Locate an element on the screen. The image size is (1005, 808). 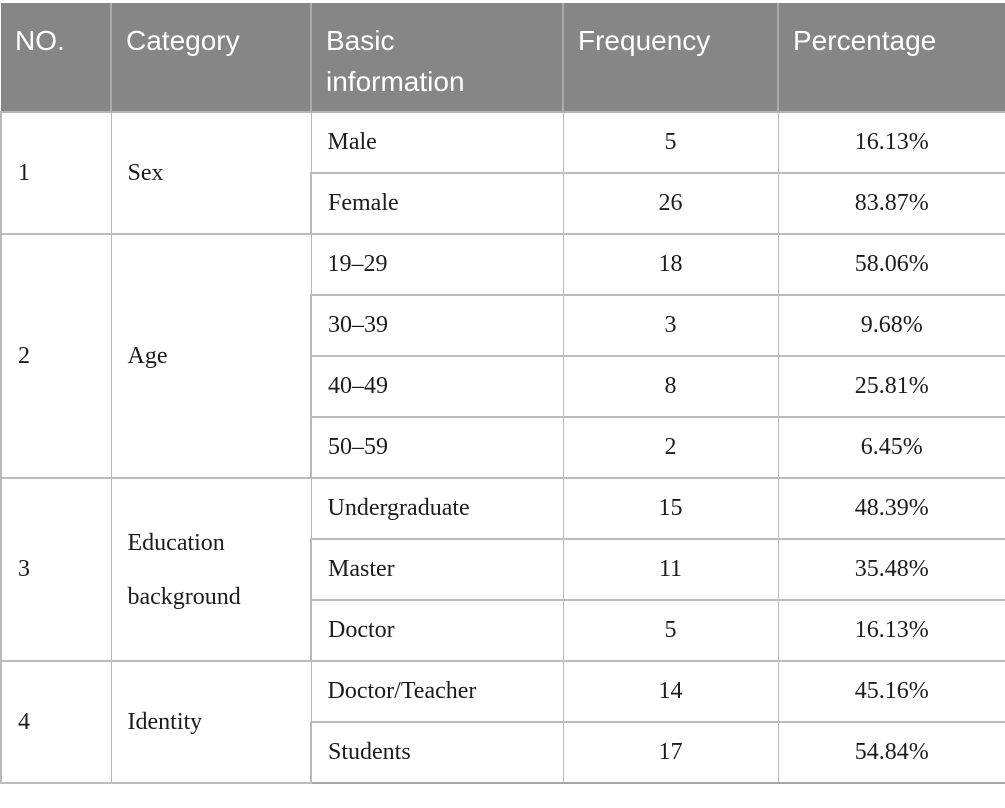
column-header-category: Category is located at coordinates (211, 58).